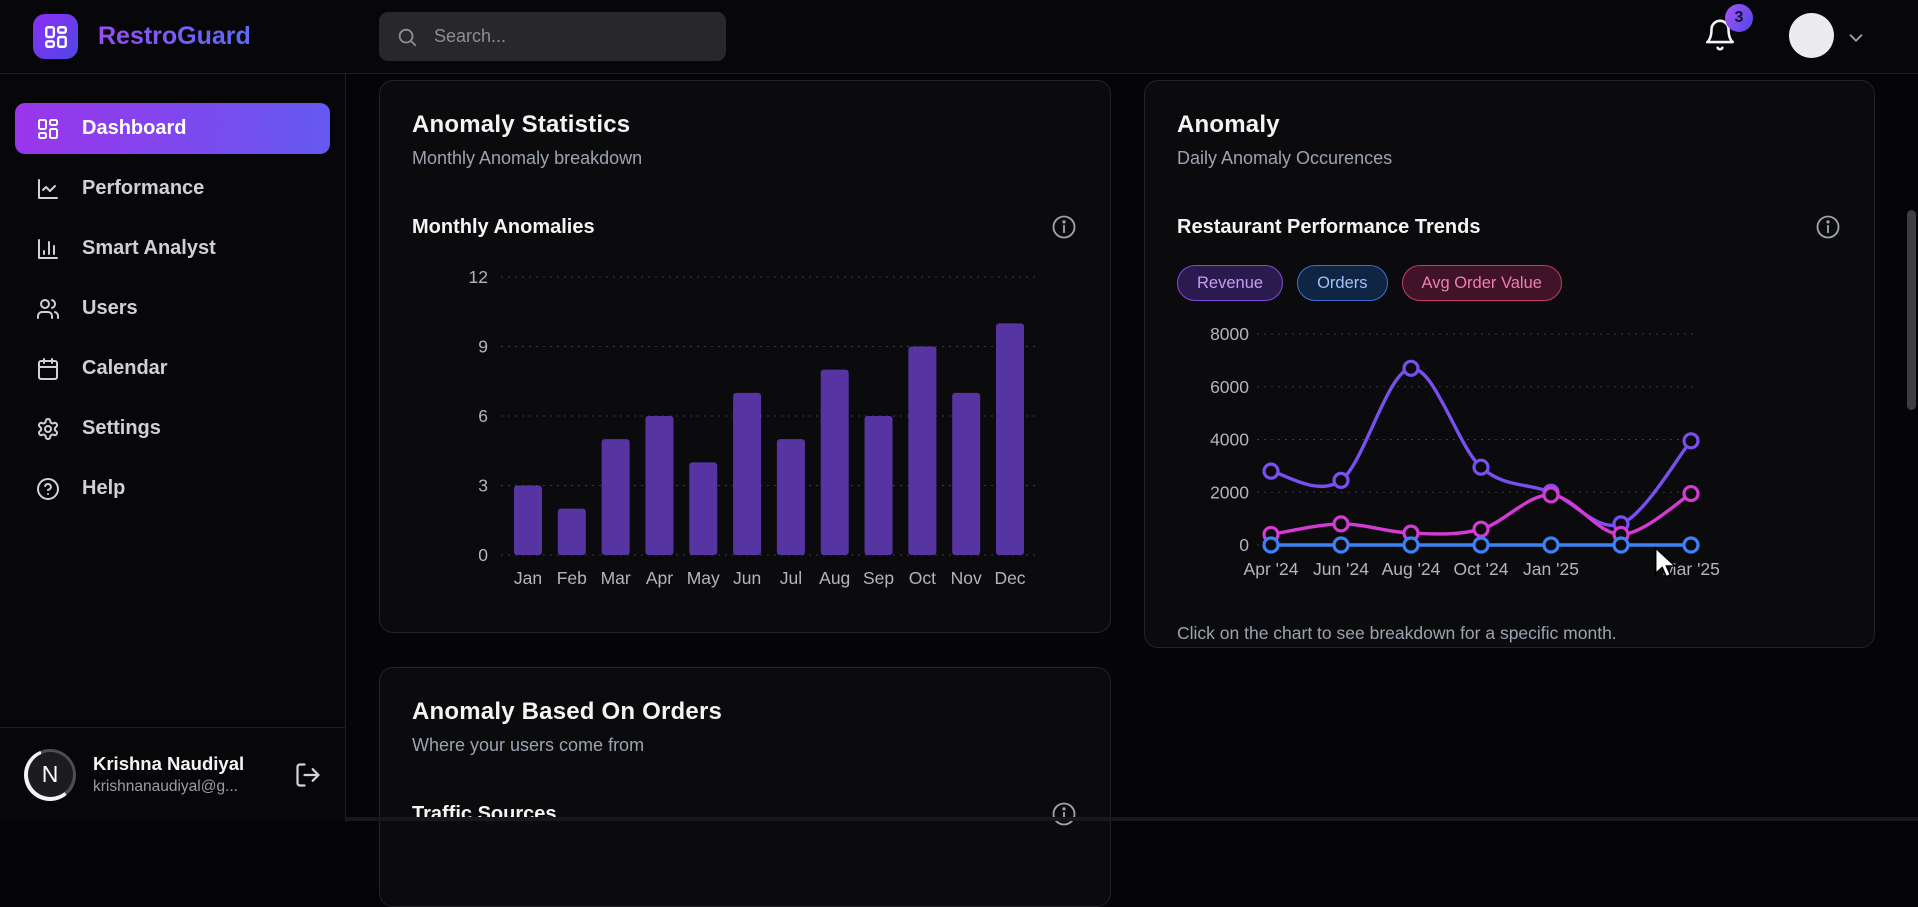  Describe the element at coordinates (1342, 283) in the screenshot. I see `filter-pill-orders: Orders` at that location.